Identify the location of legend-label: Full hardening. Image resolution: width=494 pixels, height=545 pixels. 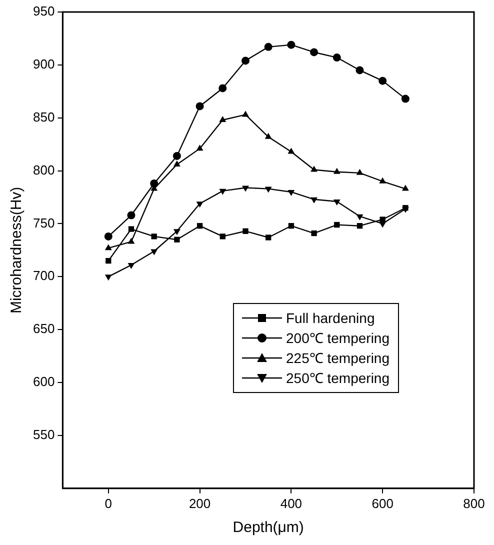
(330, 318).